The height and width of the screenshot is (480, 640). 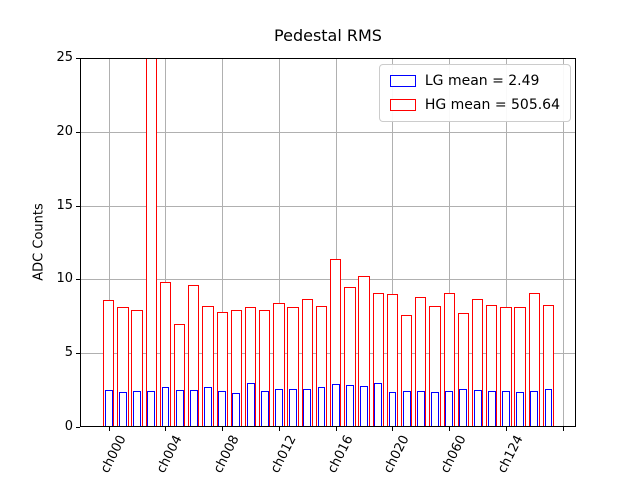 I want to click on x-tick-label: ch004, so click(x=170, y=454).